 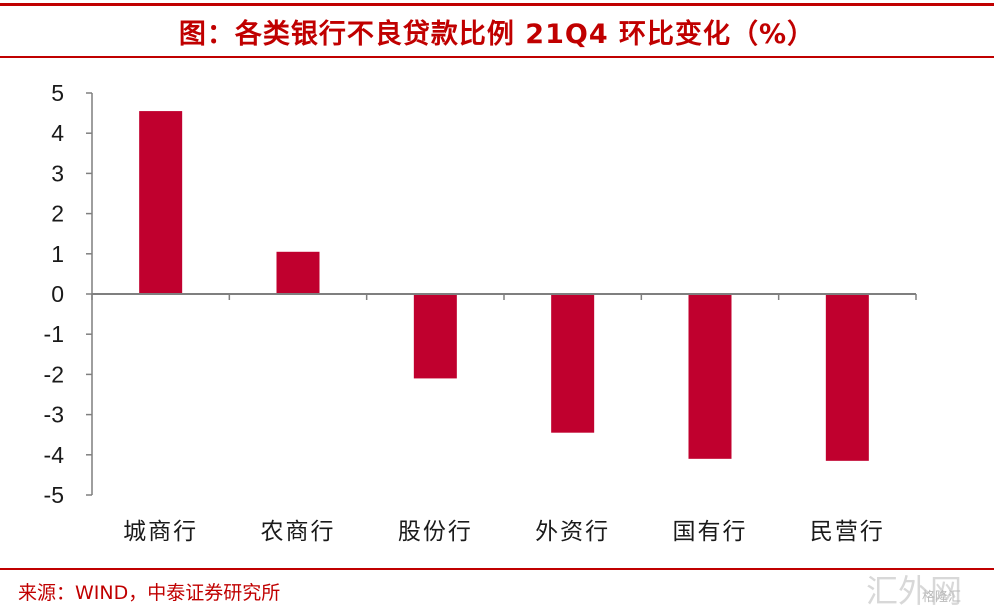 What do you see at coordinates (942, 597) in the screenshot?
I see `watermark-sub-logo: 格隆汇` at bounding box center [942, 597].